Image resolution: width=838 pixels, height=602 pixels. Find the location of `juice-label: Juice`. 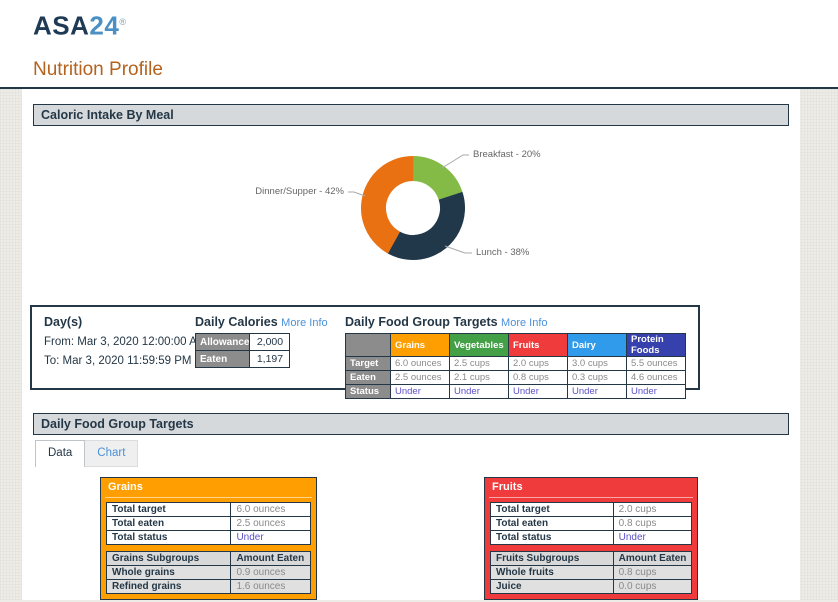

juice-label: Juice is located at coordinates (552, 586).